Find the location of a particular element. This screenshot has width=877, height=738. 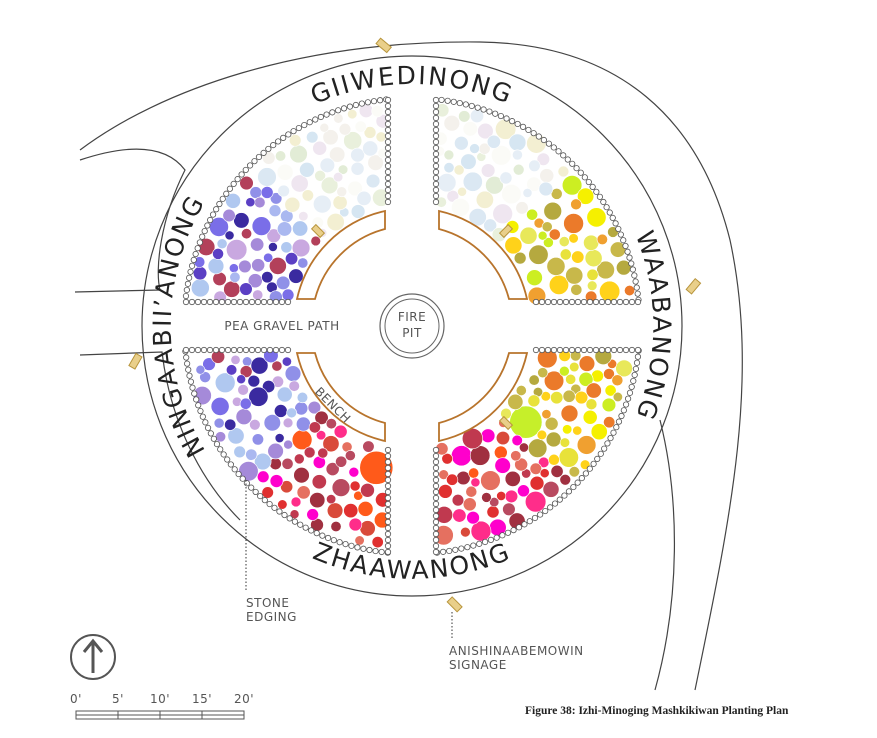

benches is located at coordinates (412, 326).